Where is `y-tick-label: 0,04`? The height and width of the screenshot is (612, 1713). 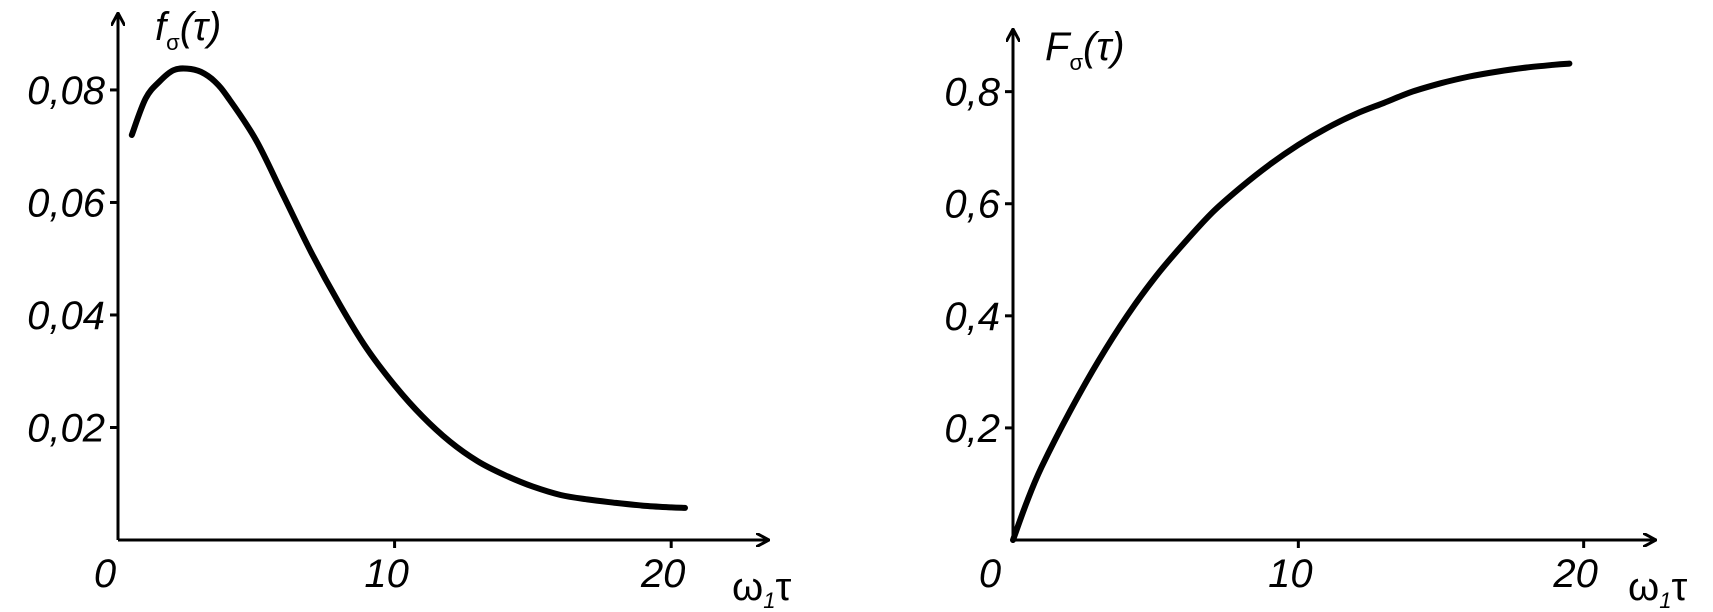 y-tick-label: 0,04 is located at coordinates (66, 316).